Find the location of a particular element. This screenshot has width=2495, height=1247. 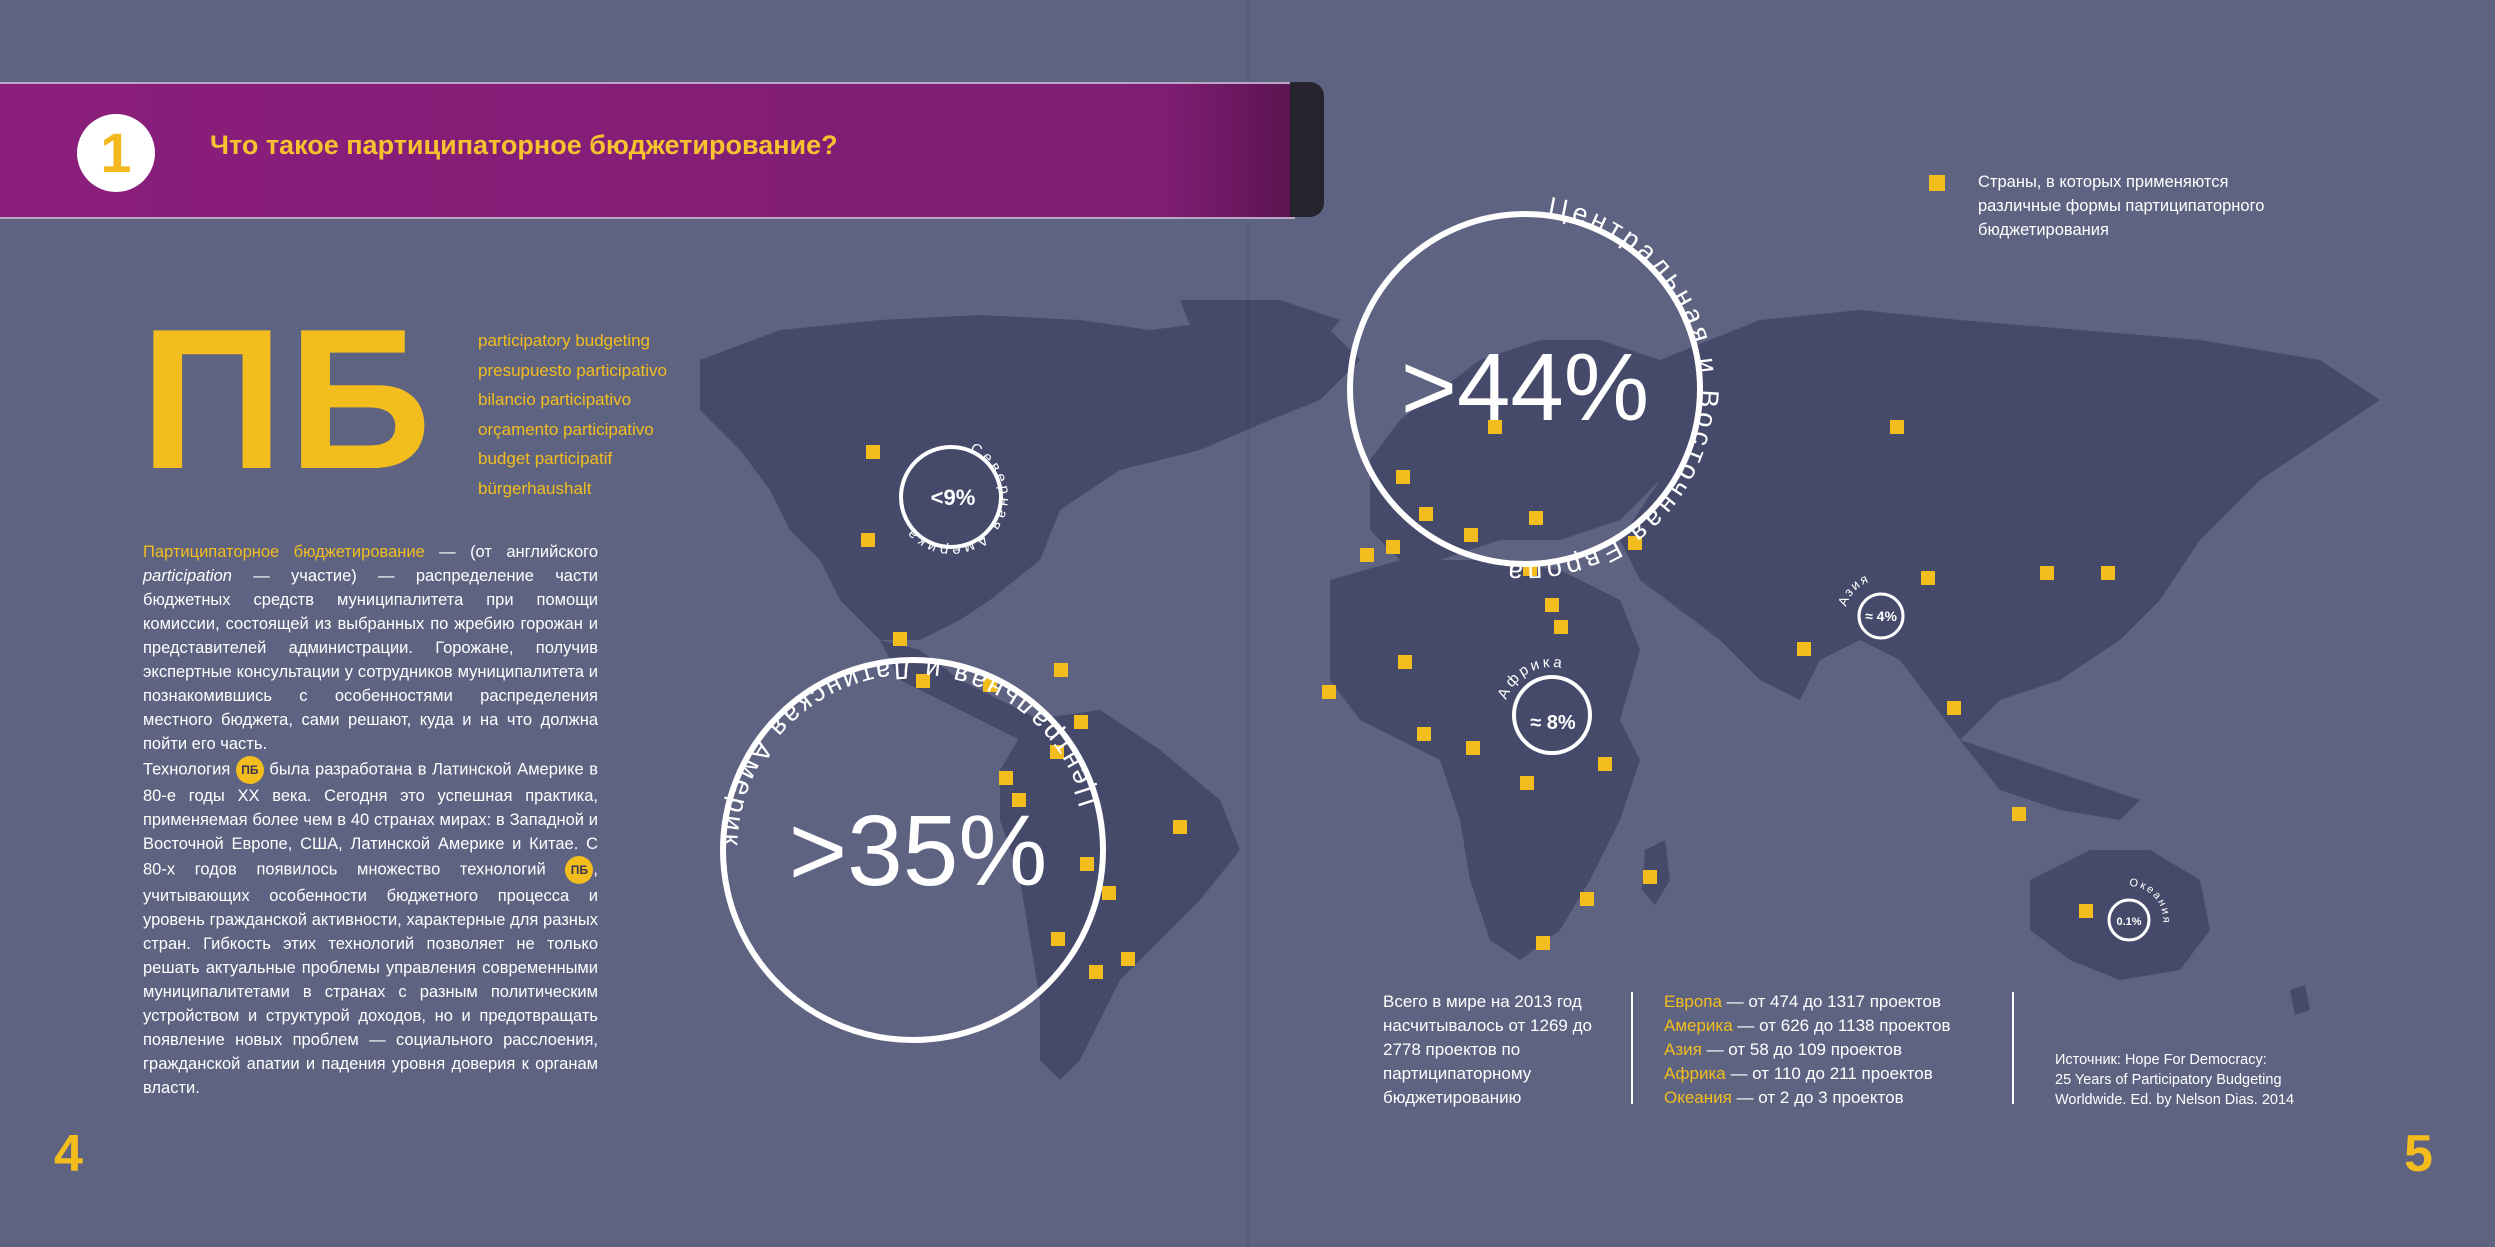

oceania-circle is located at coordinates (2129, 920).